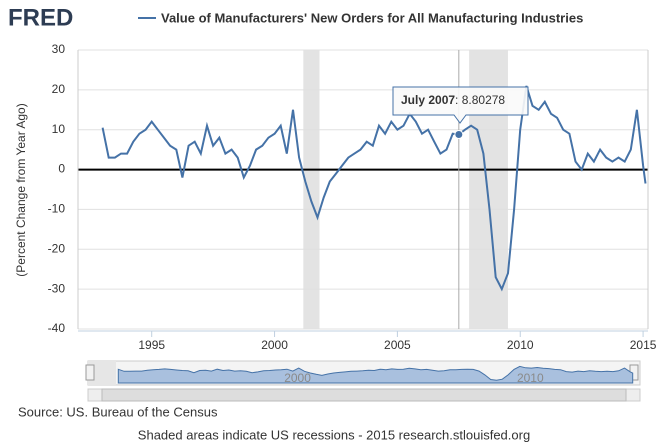 The width and height of the screenshot is (668, 445). What do you see at coordinates (118, 411) in the screenshot?
I see `source: Source: US. Bureau of the Census` at bounding box center [118, 411].